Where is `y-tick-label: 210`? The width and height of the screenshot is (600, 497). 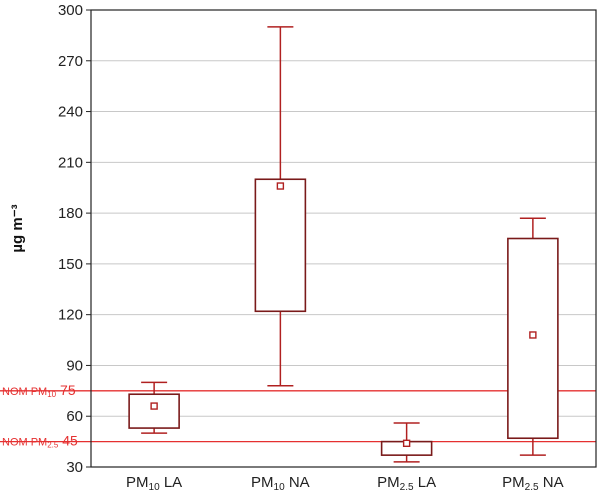 y-tick-label: 210 is located at coordinates (70, 162).